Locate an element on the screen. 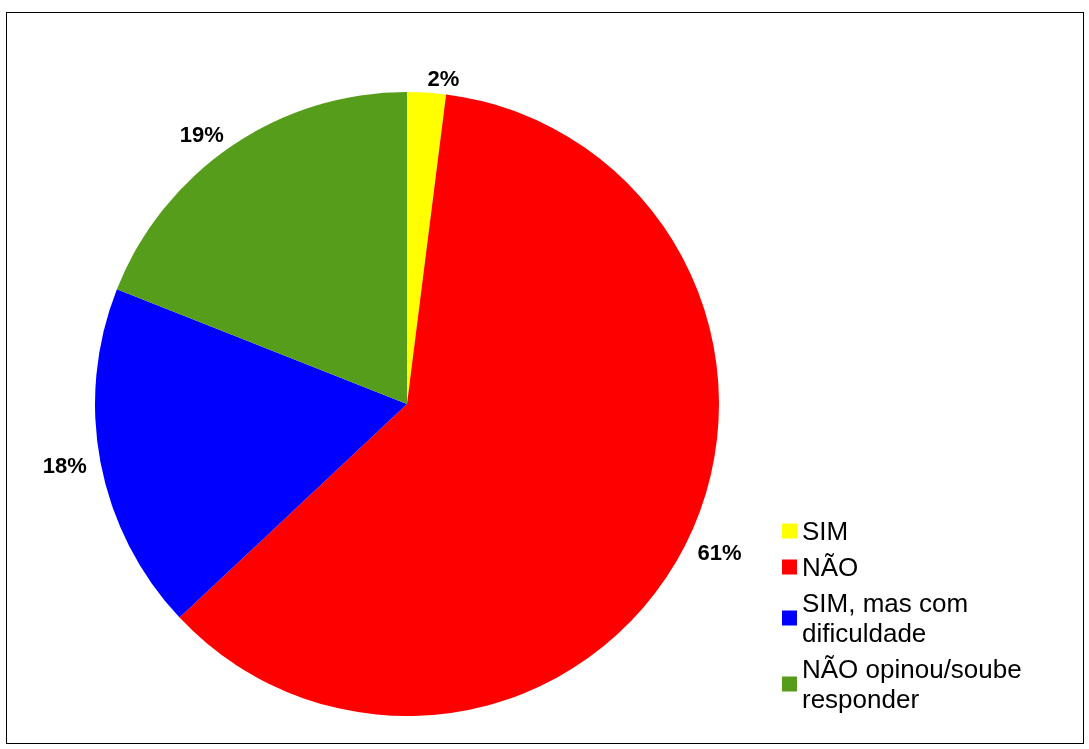  data-label: 18% is located at coordinates (64, 465).